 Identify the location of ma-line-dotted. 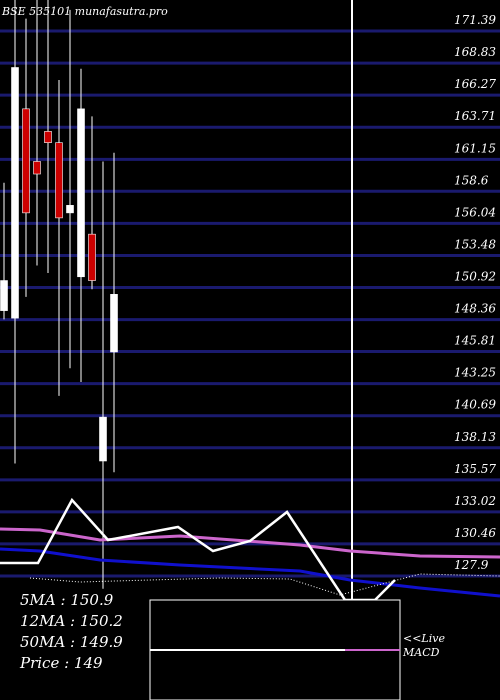
(264, 584).